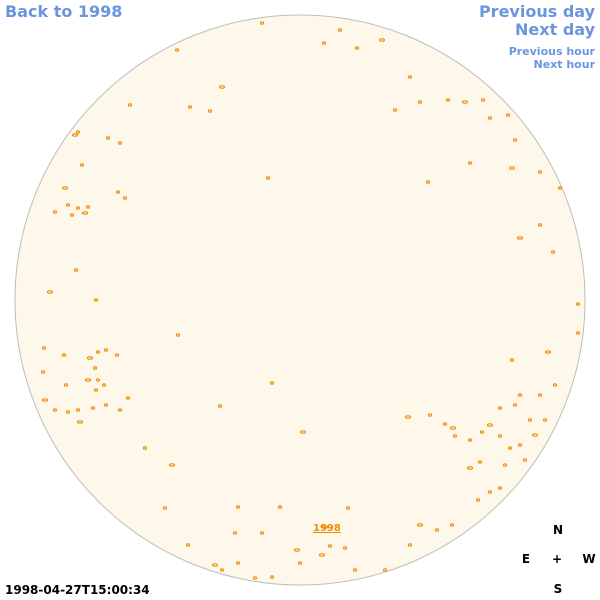 The height and width of the screenshot is (600, 600). I want to click on next-day-link: Next day, so click(555, 29).